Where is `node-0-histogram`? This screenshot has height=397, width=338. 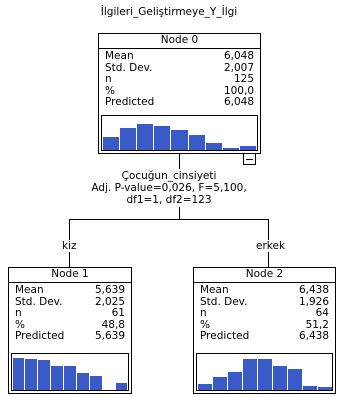
node-0-histogram is located at coordinates (179, 133).